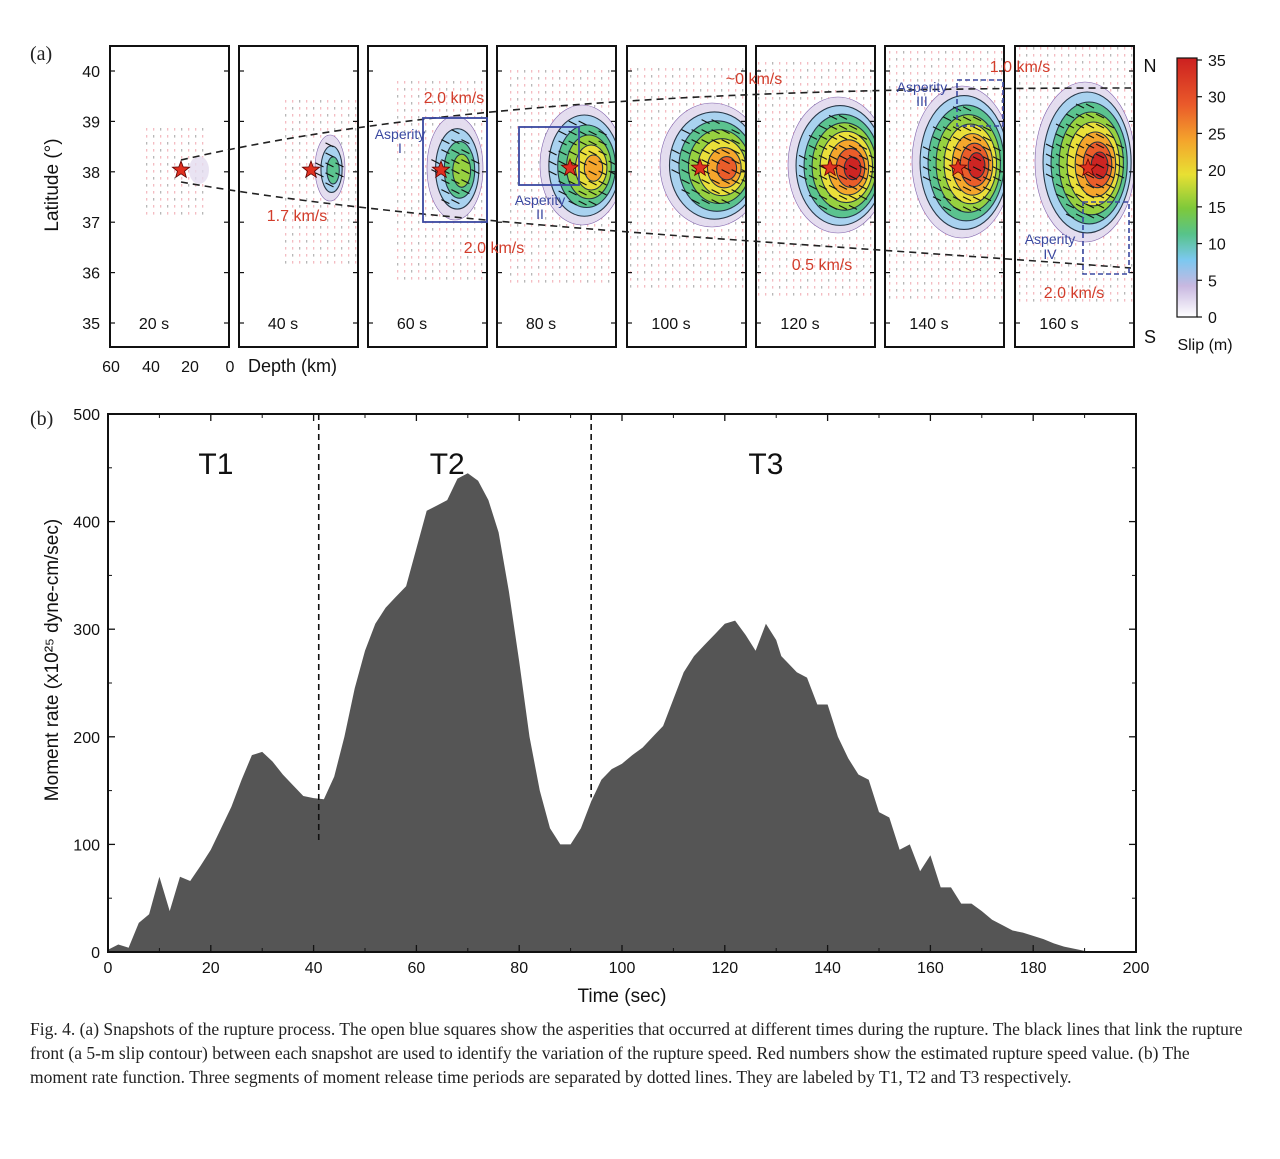  I want to click on y-tick-200: 200, so click(86, 738).